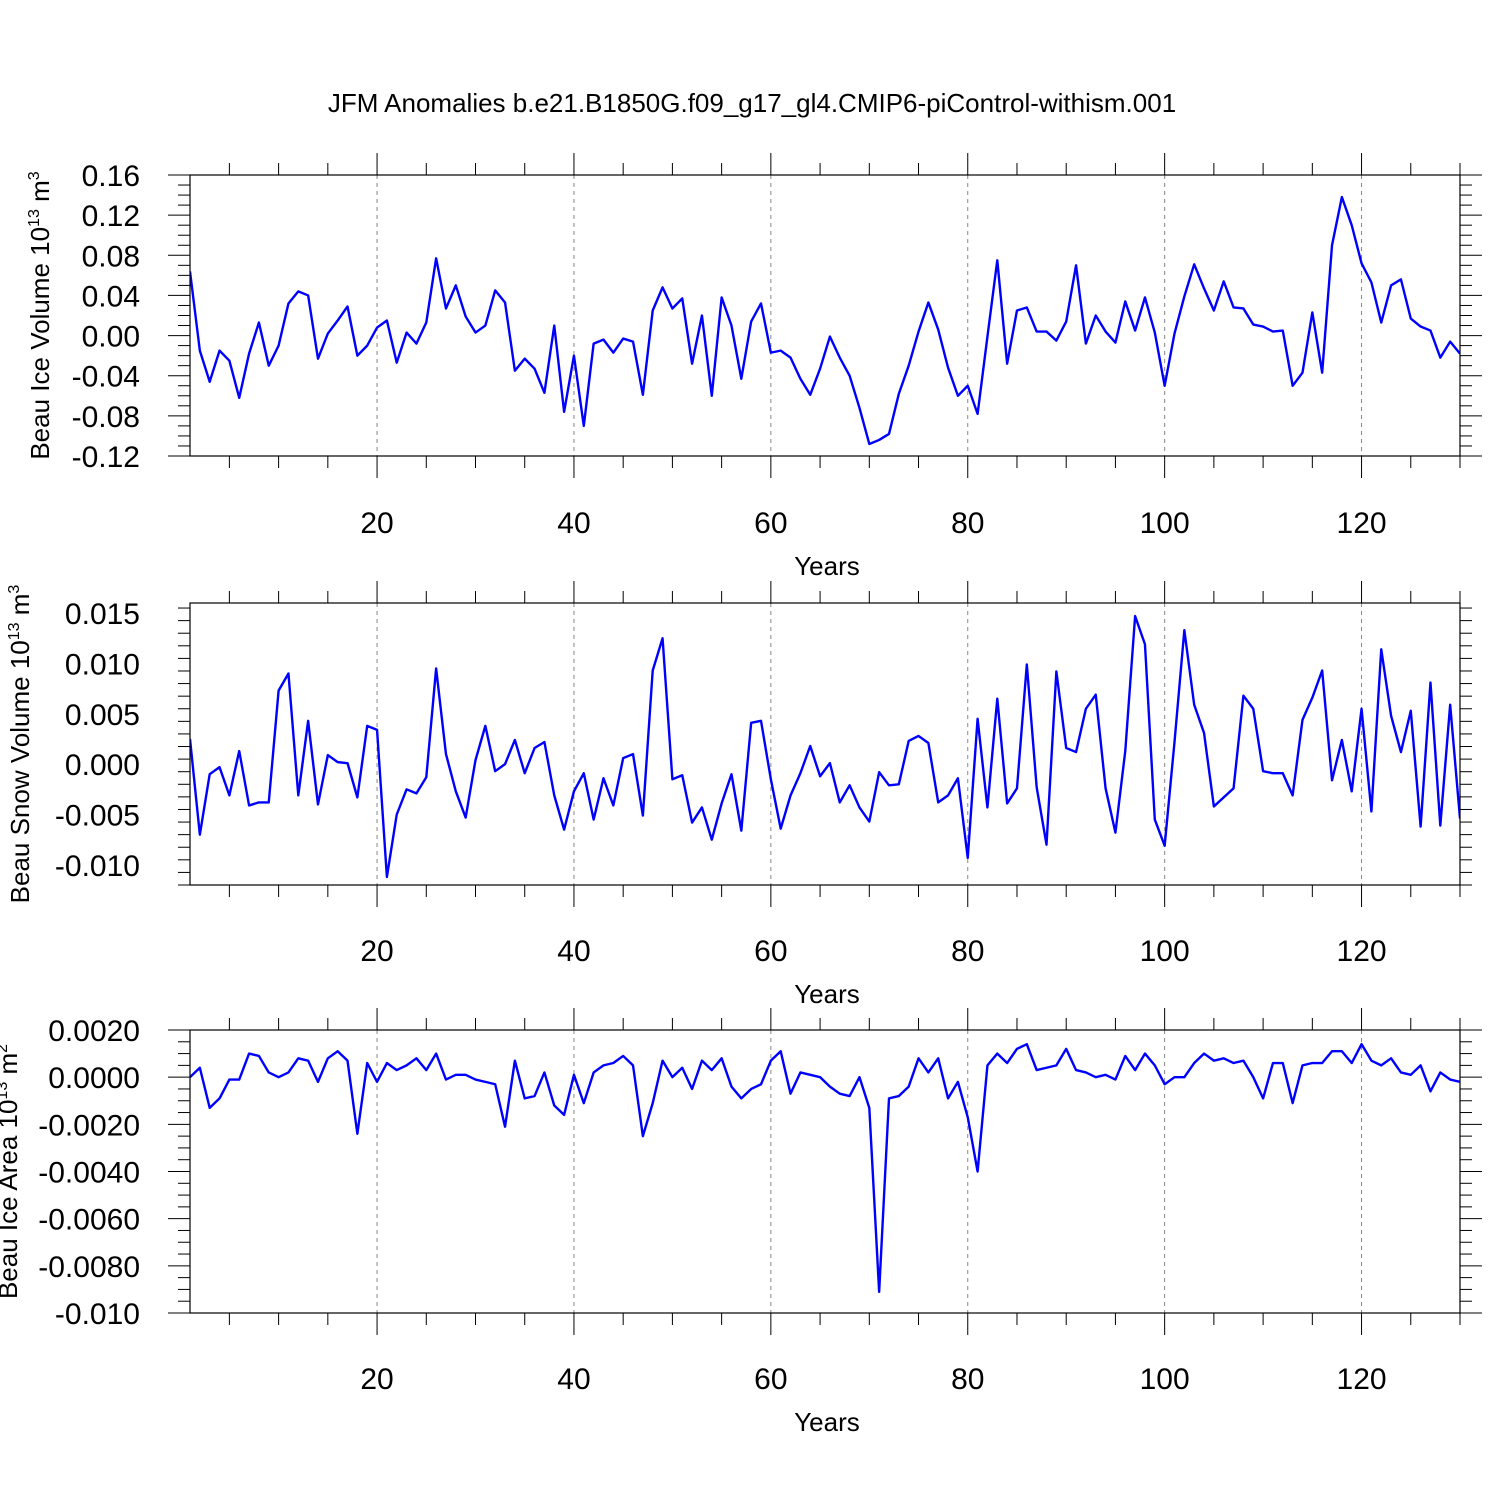 This screenshot has height=1505, width=1500. I want to click on y-tick-label: 0.04, so click(111, 296).